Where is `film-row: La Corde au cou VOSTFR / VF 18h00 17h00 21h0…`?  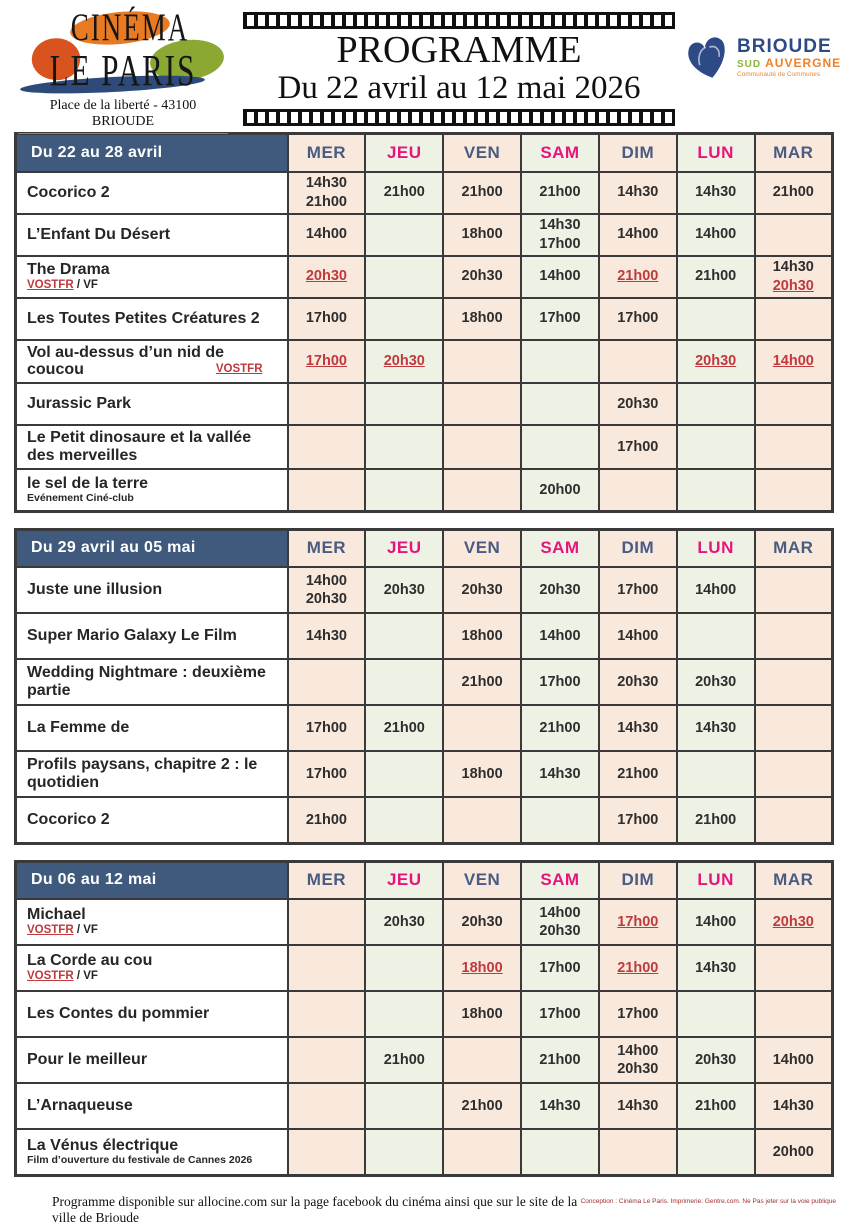 film-row: La Corde au cou VOSTFR / VF 18h00 17h00 21h0… is located at coordinates (424, 968).